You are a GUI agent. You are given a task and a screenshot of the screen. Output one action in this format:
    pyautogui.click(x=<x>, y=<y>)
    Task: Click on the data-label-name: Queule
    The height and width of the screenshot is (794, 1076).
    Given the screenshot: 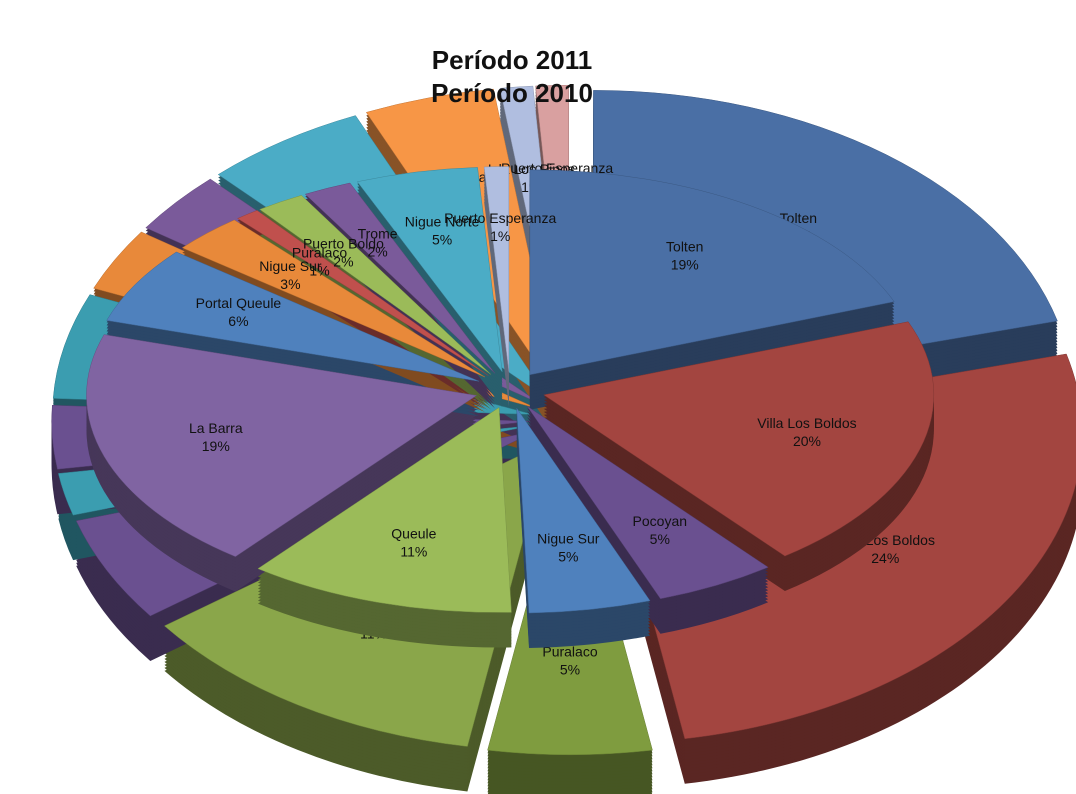 What is the action you would take?
    pyautogui.click(x=413, y=534)
    